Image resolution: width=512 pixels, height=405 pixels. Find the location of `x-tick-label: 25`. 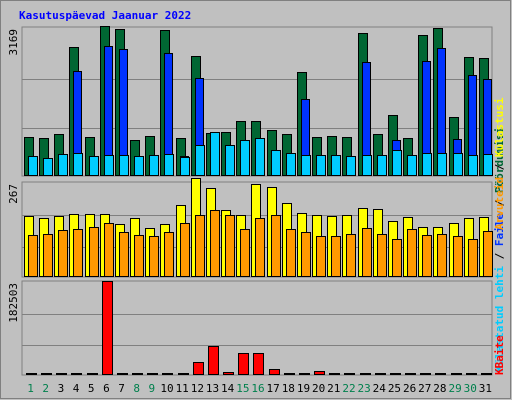

x-tick-label: 25 is located at coordinates (394, 388).